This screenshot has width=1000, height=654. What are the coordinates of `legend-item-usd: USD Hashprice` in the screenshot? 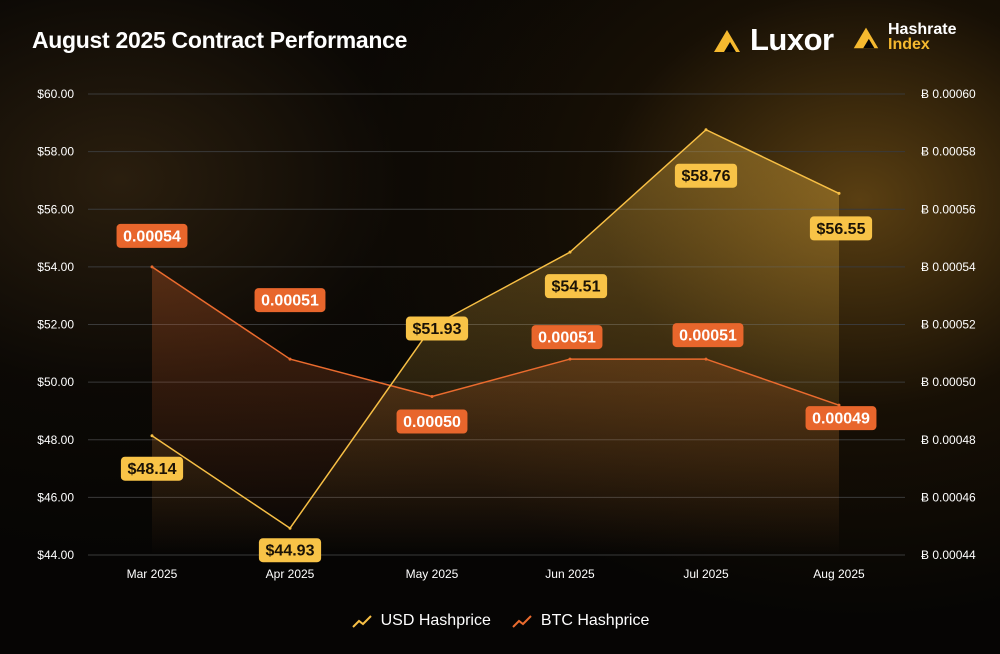 It's located at (421, 621).